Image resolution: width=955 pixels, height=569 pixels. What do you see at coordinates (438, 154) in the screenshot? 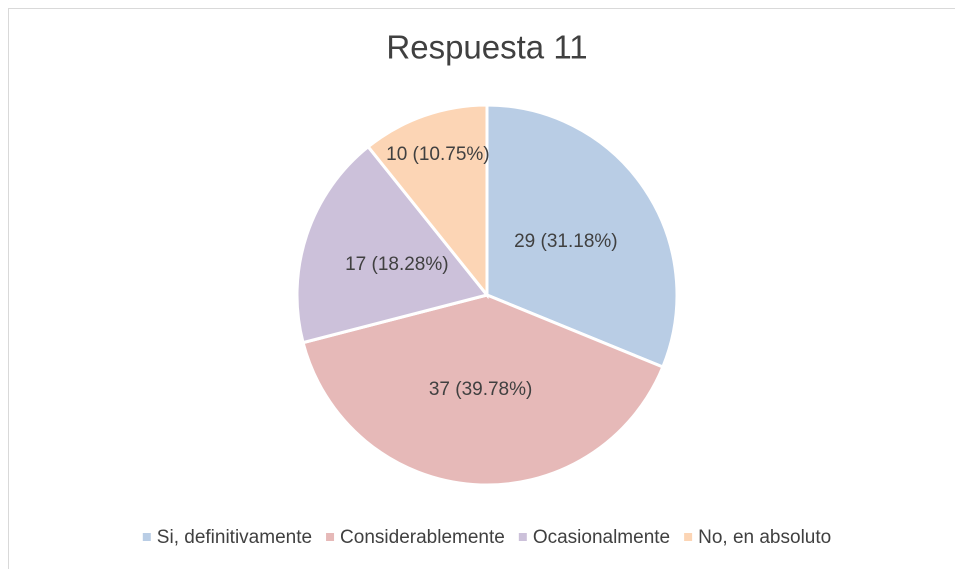
I see `data-label: 10 (10.75%)` at bounding box center [438, 154].